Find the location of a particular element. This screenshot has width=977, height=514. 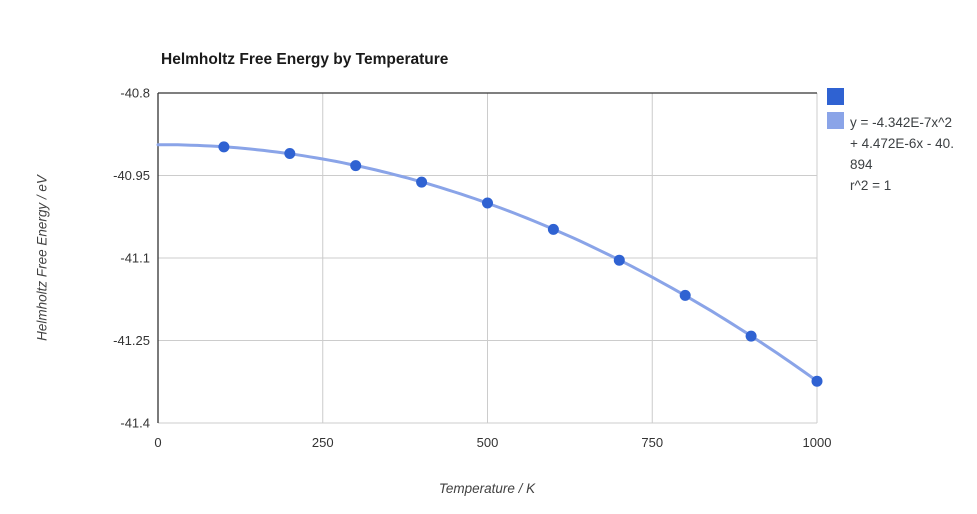

equation-line: y = -4.342E-7x^2 is located at coordinates (901, 122).